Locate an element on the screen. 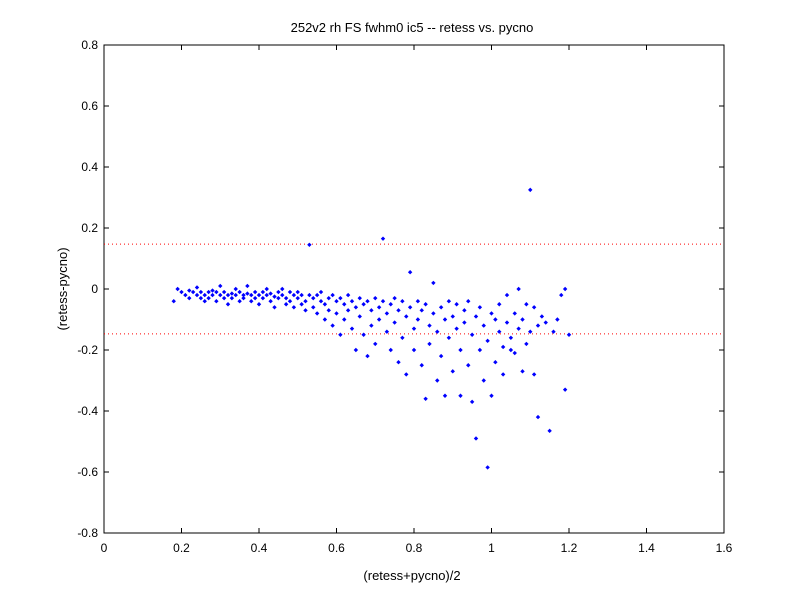  y-tick-label: -0.2 is located at coordinates (87, 350).